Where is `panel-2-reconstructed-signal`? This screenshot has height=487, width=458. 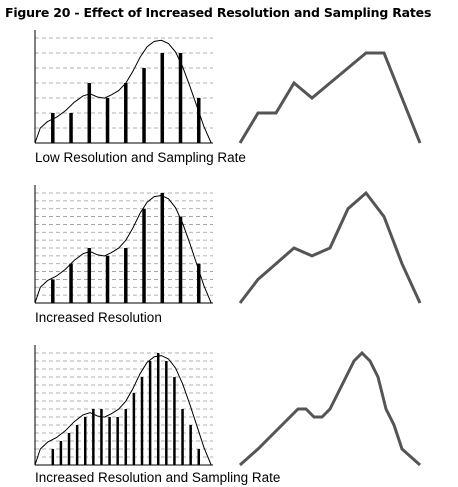 panel-2-reconstructed-signal is located at coordinates (330, 247).